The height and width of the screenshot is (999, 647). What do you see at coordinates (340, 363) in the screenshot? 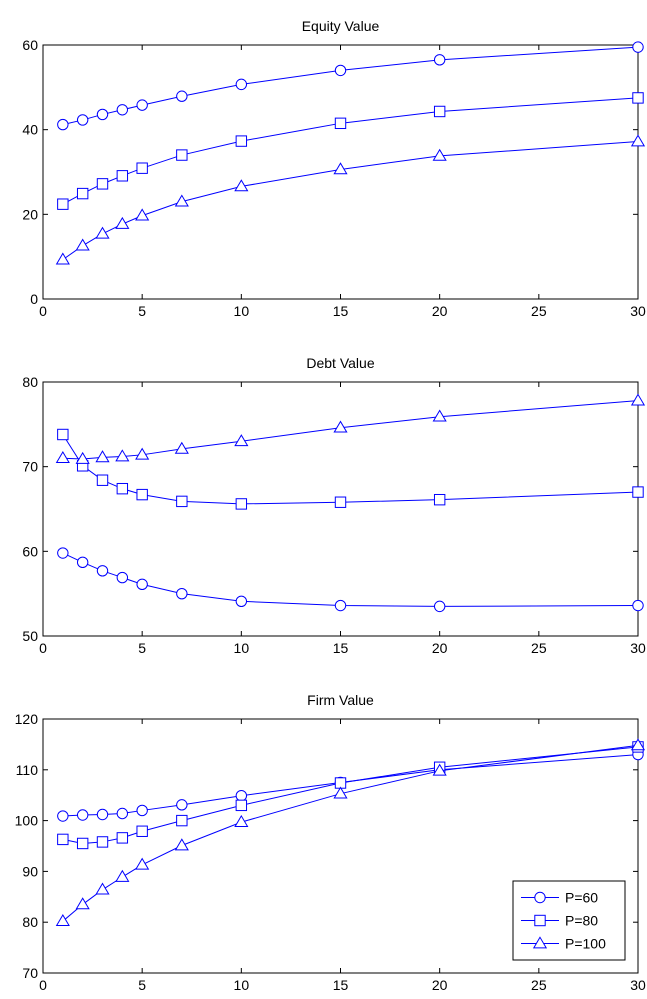
I see `chart-title: Debt Value` at bounding box center [340, 363].